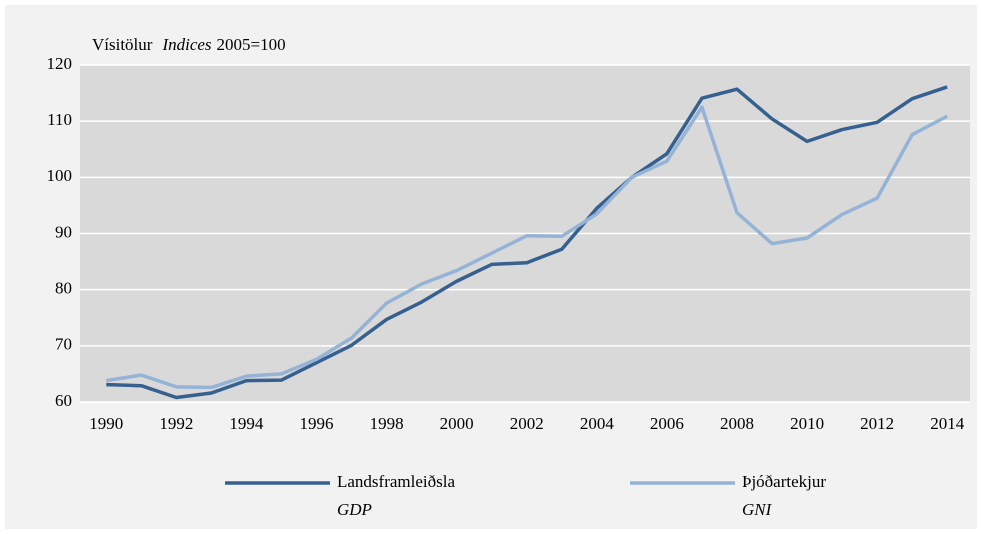  What do you see at coordinates (597, 423) in the screenshot?
I see `x-tick-label: 2004` at bounding box center [597, 423].